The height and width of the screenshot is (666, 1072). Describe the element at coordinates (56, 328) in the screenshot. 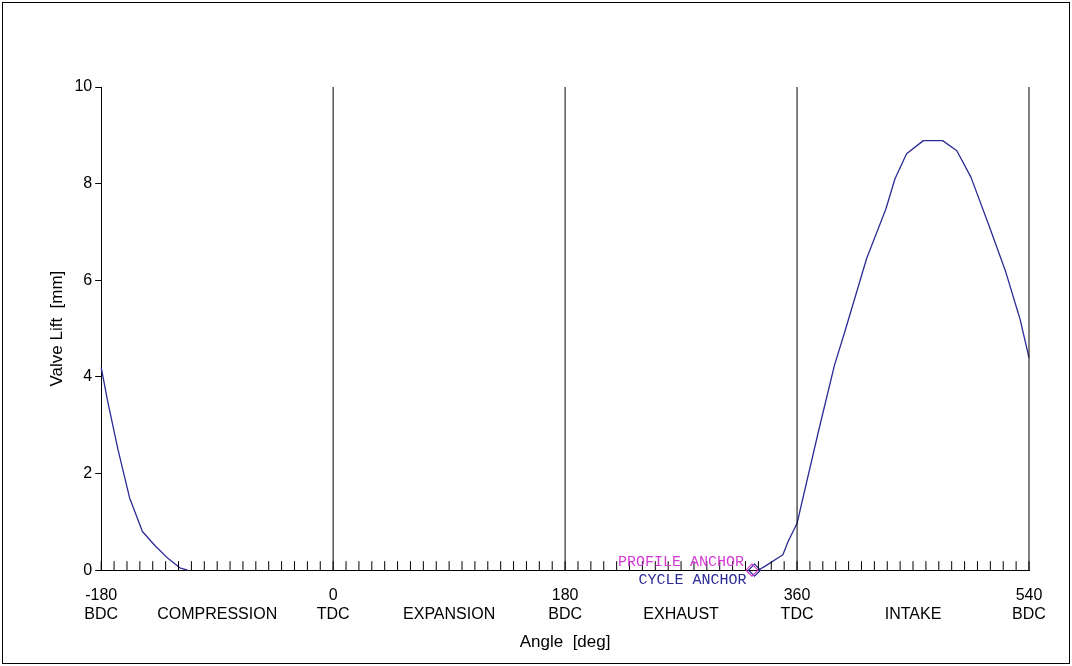

I see `y-axis-title: Valve Lift [mm]` at that location.